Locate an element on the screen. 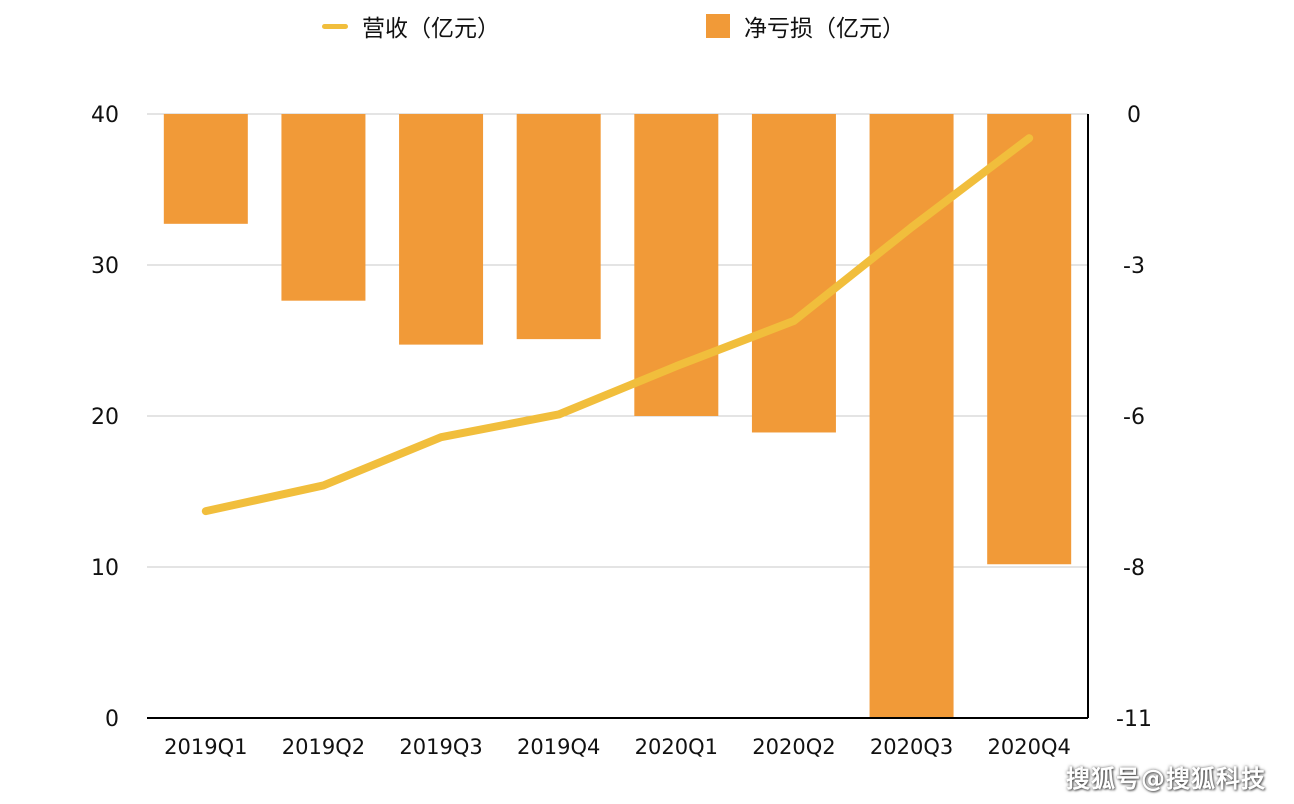  legend-revenue-label: 营收（亿元） is located at coordinates (431, 29).